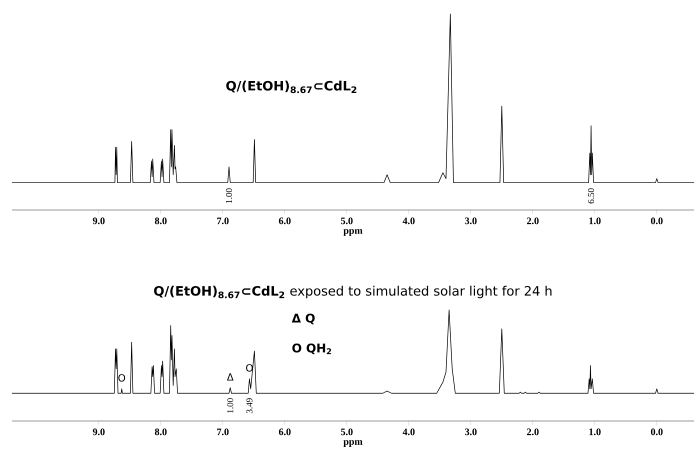  What do you see at coordinates (312, 349) in the screenshot?
I see `annotation: O QH$_{2}$` at bounding box center [312, 349].